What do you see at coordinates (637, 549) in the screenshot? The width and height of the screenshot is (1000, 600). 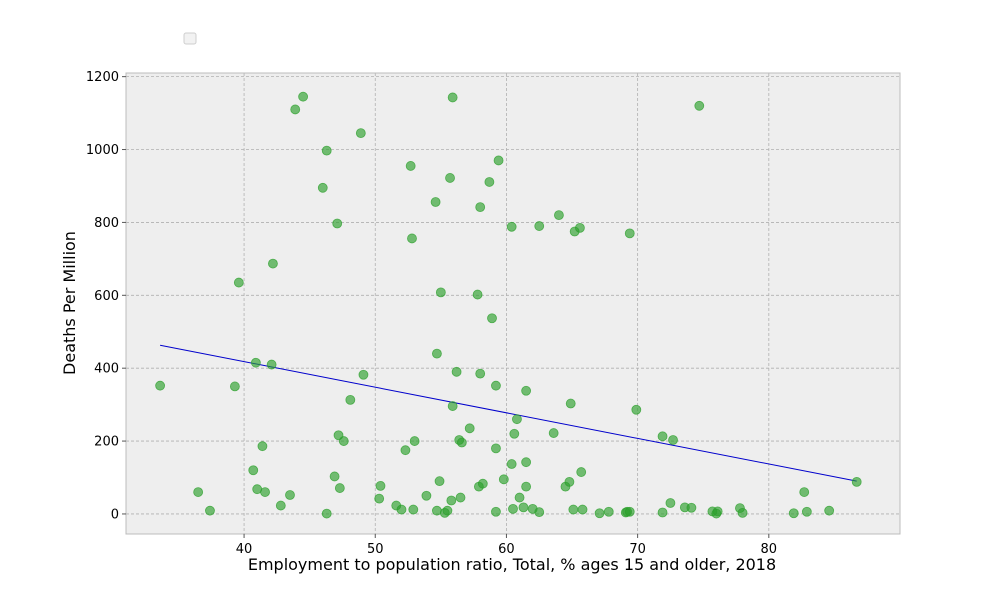 I see `x-tick-label: 70` at bounding box center [637, 549].